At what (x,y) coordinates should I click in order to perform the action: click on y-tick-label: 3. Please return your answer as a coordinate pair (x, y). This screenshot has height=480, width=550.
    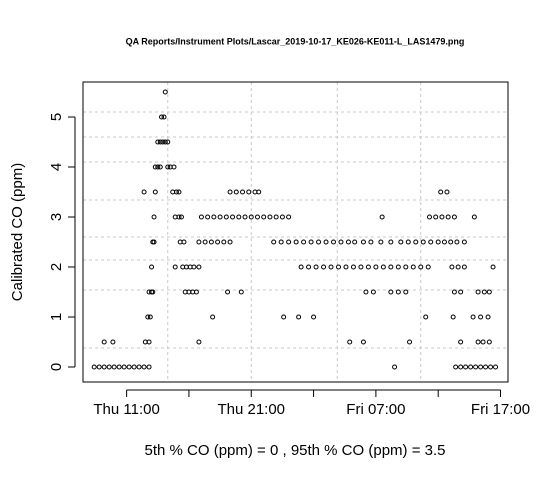
    Looking at the image, I should click on (56, 217).